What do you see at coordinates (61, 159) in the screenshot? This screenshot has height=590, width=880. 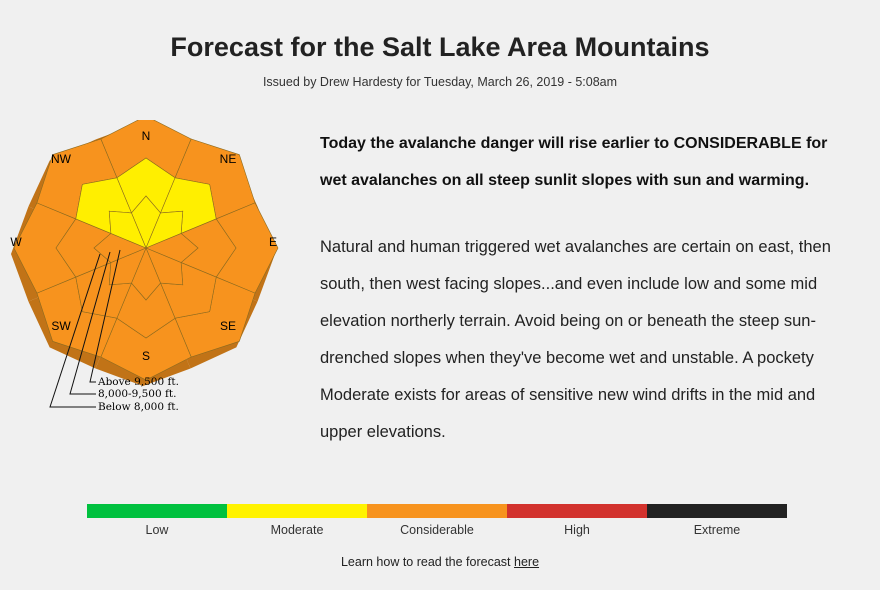 I see `direction-label-nw: NW` at bounding box center [61, 159].